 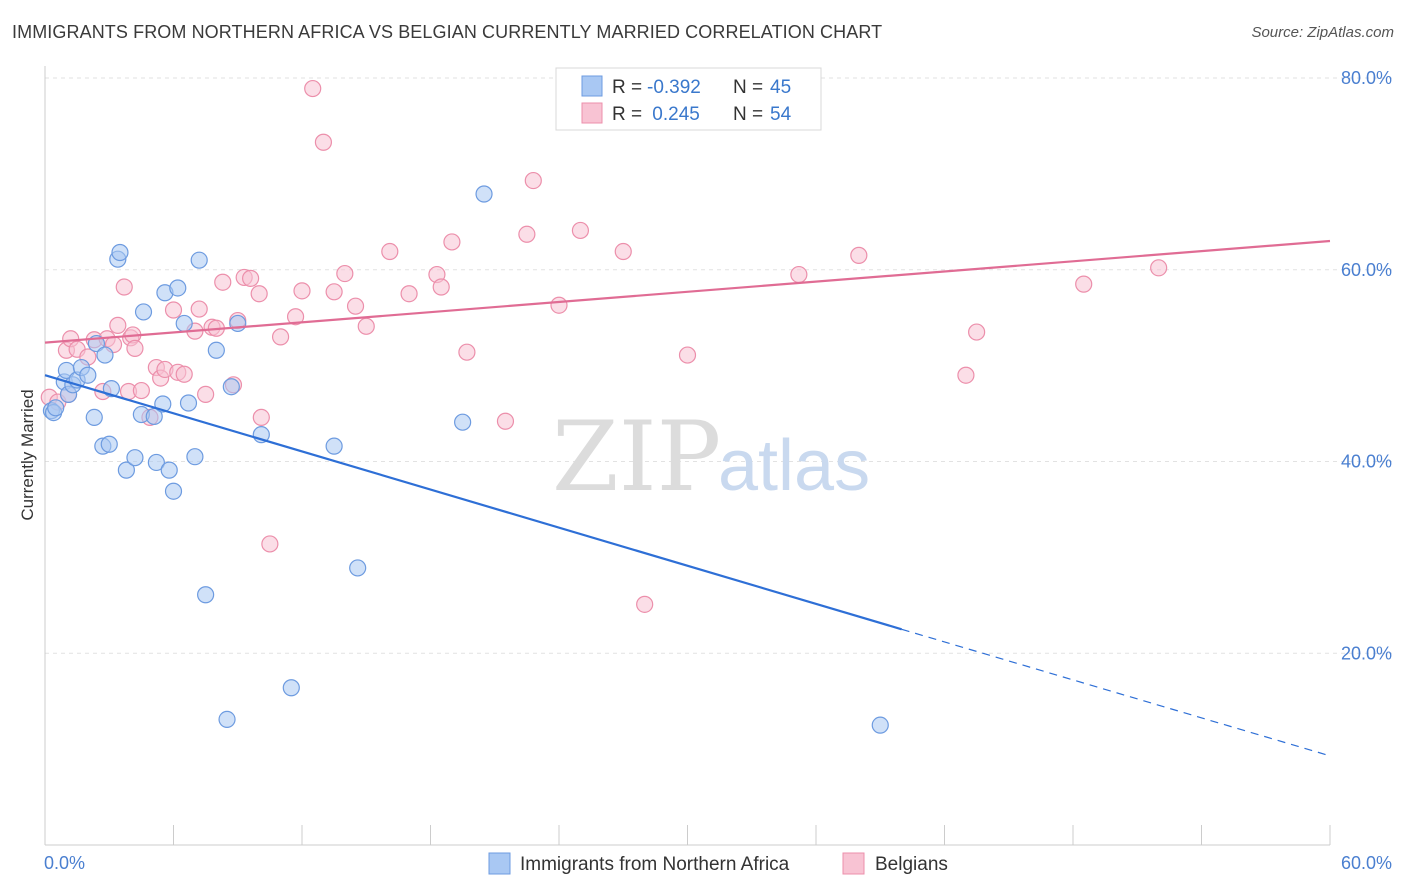 I want to click on y-tick-labels: 20.0% 40.0% 60.0% 80.0%, so click(x=1366, y=365).